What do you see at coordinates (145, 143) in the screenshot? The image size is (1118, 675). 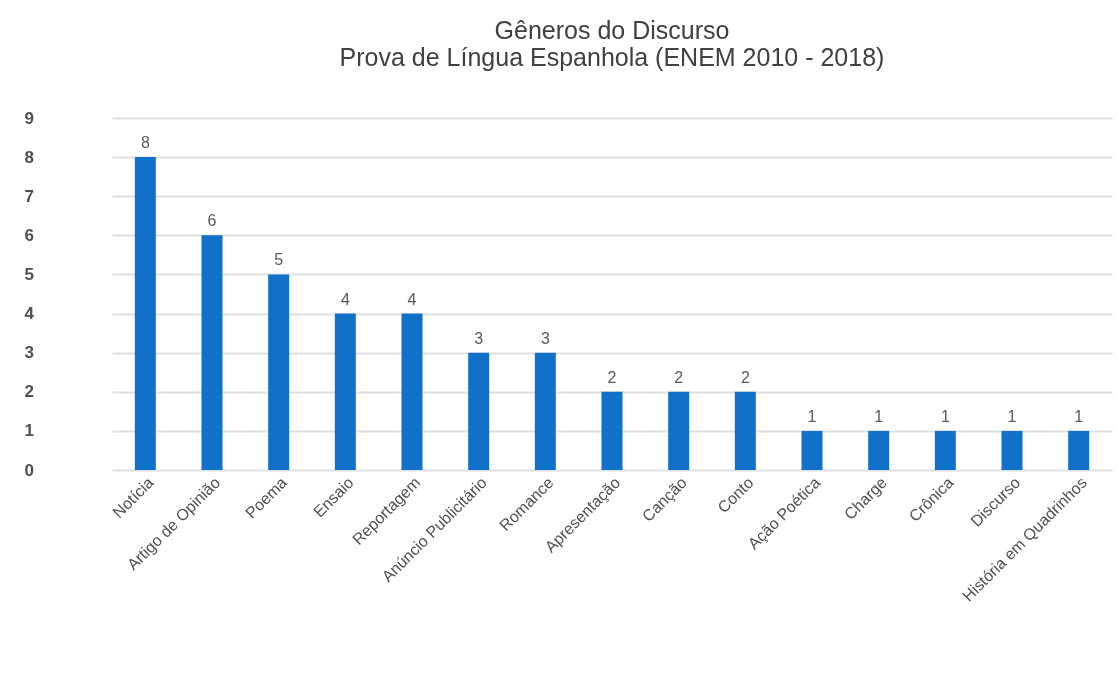 I see `data-label: 8` at bounding box center [145, 143].